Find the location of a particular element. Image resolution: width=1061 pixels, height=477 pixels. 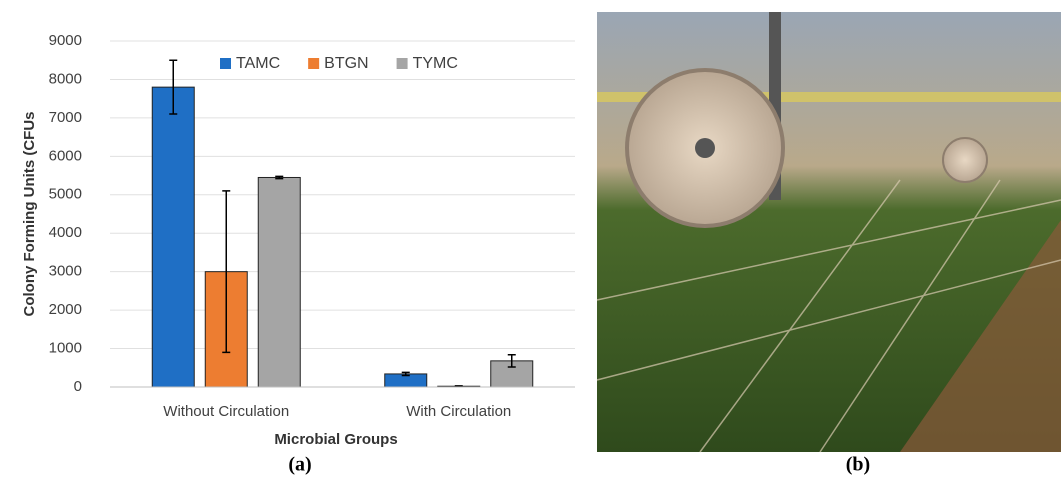

panel-label: (a) is located at coordinates (299, 465).